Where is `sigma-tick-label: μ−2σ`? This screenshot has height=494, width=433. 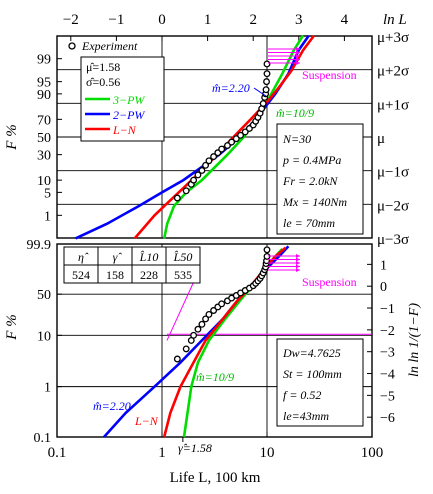 sigma-tick-label: μ−2σ is located at coordinates (393, 206).